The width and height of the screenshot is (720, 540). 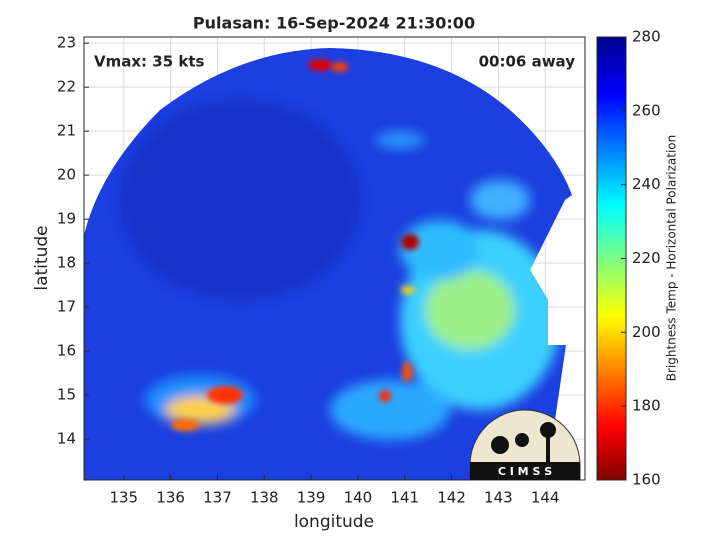 I want to click on x-tick-label: 144, so click(x=545, y=498).